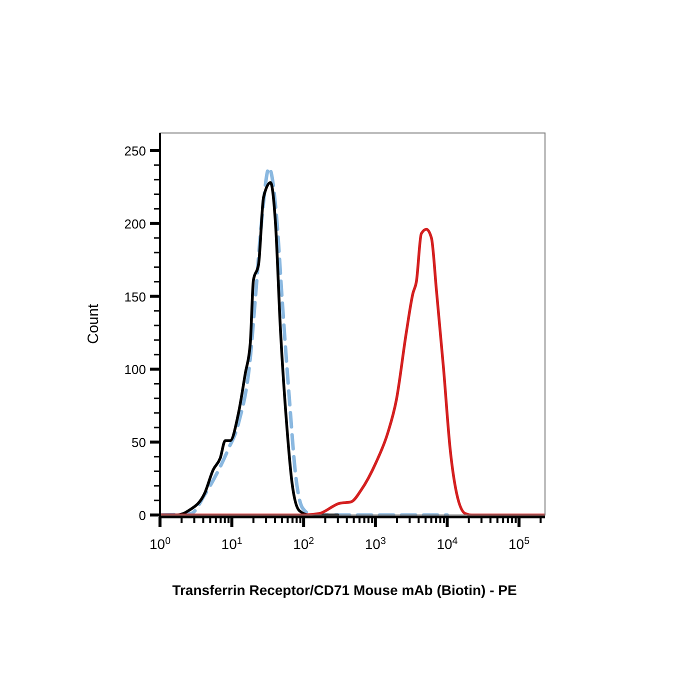  I want to click on y-axis-title: Count, so click(93, 323).